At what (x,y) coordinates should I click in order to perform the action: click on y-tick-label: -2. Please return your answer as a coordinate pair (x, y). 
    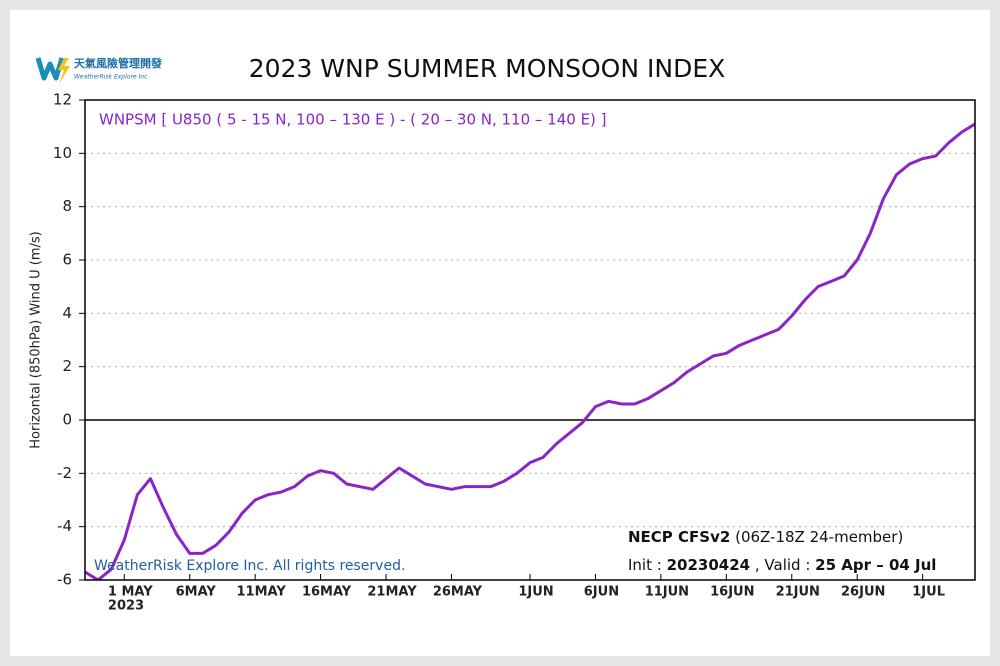
    Looking at the image, I should click on (64, 473).